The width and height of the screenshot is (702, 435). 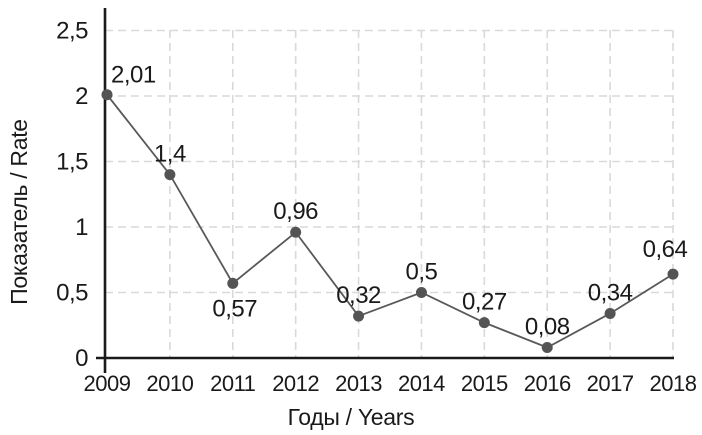 I want to click on data-point-label: 0,57, so click(x=234, y=308).